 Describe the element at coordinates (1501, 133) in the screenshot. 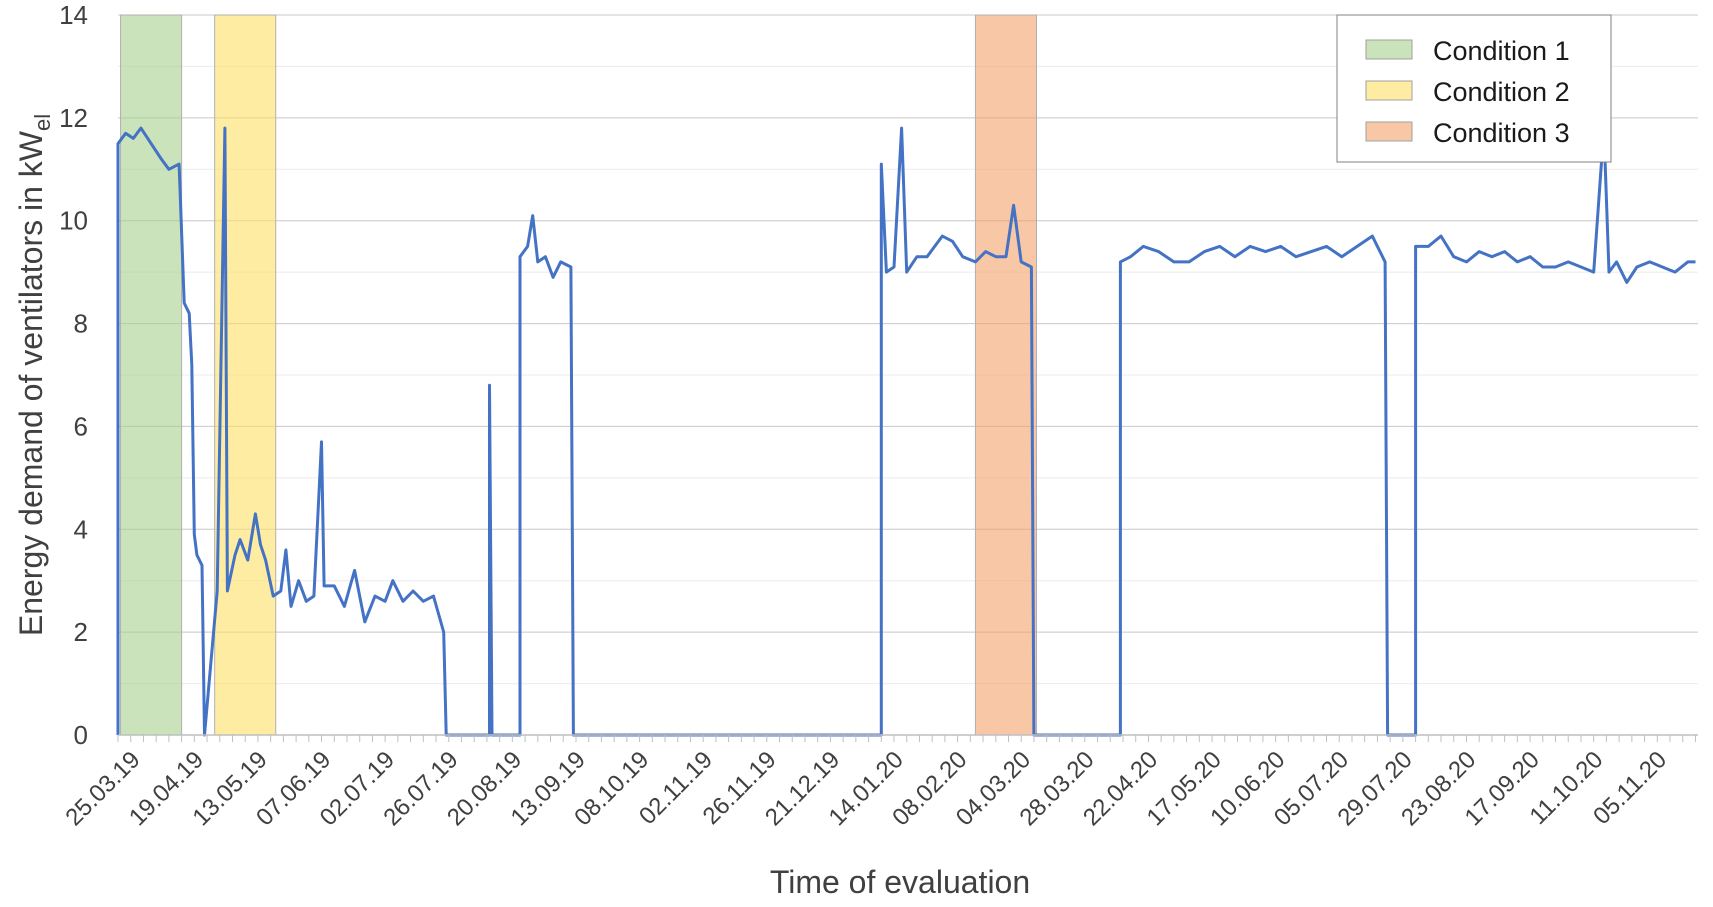

I see `legend-label-3: Condition 3` at that location.